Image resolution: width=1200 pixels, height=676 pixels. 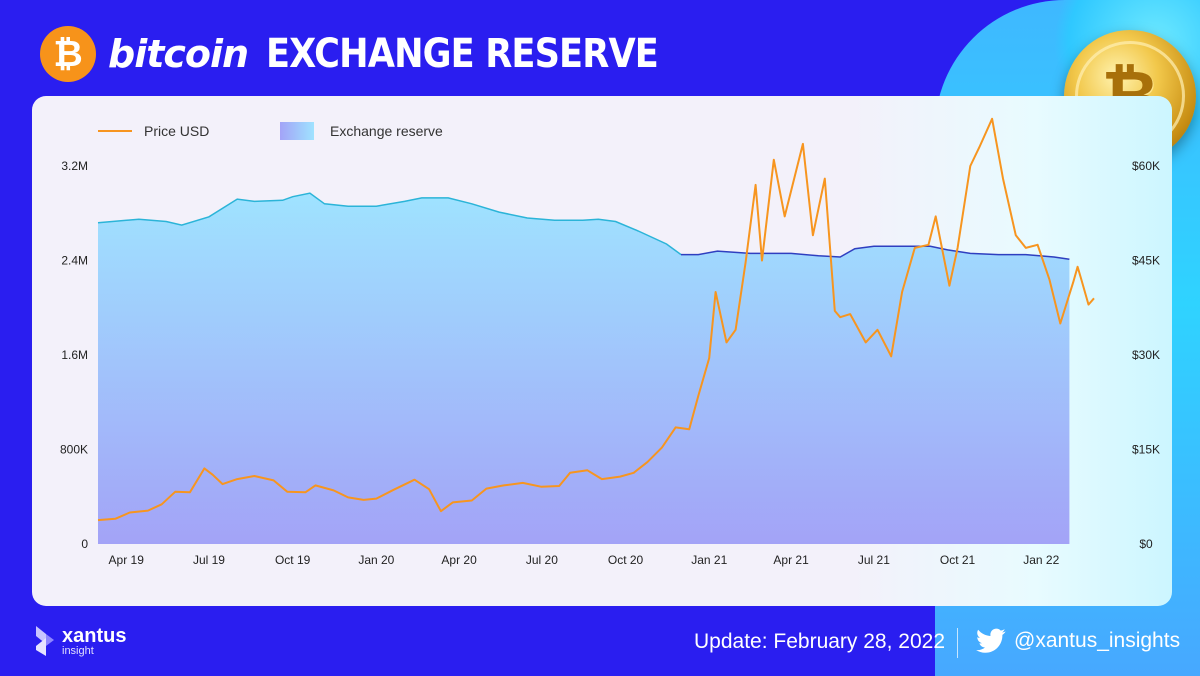 What do you see at coordinates (819, 641) in the screenshot?
I see `update-date: Update: February 28, 2022` at bounding box center [819, 641].